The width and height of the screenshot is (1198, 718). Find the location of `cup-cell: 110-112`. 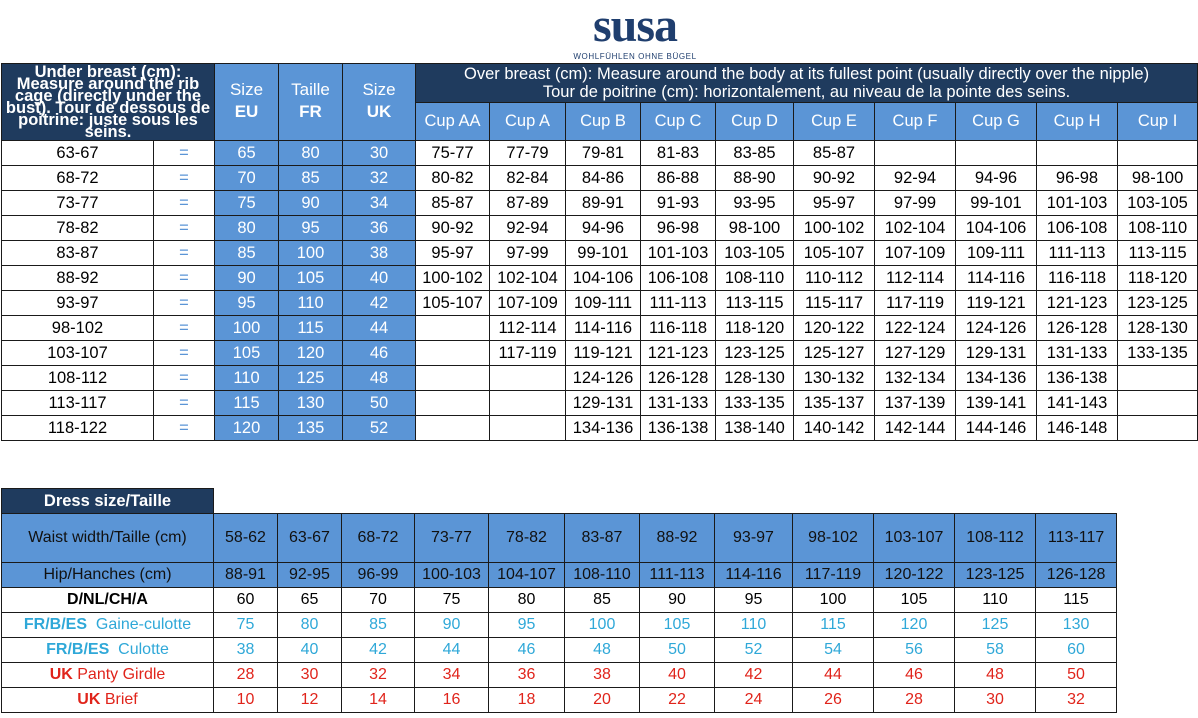

cup-cell: 110-112 is located at coordinates (834, 278).